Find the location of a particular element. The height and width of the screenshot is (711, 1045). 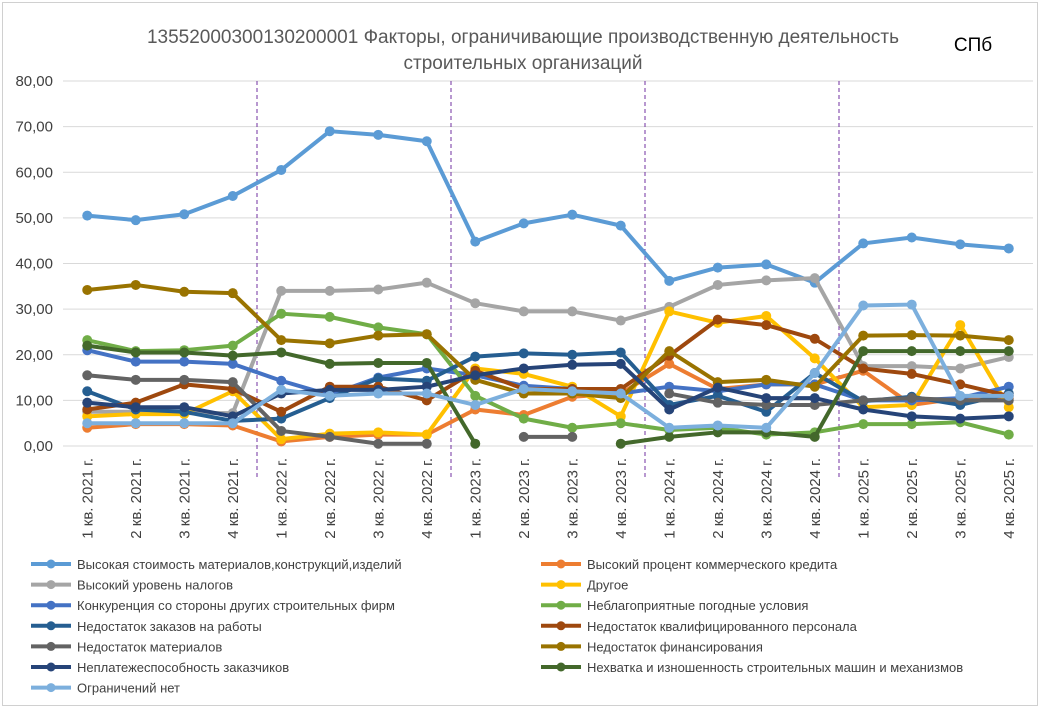

legend-item: Недостаток материалов is located at coordinates (126, 646).